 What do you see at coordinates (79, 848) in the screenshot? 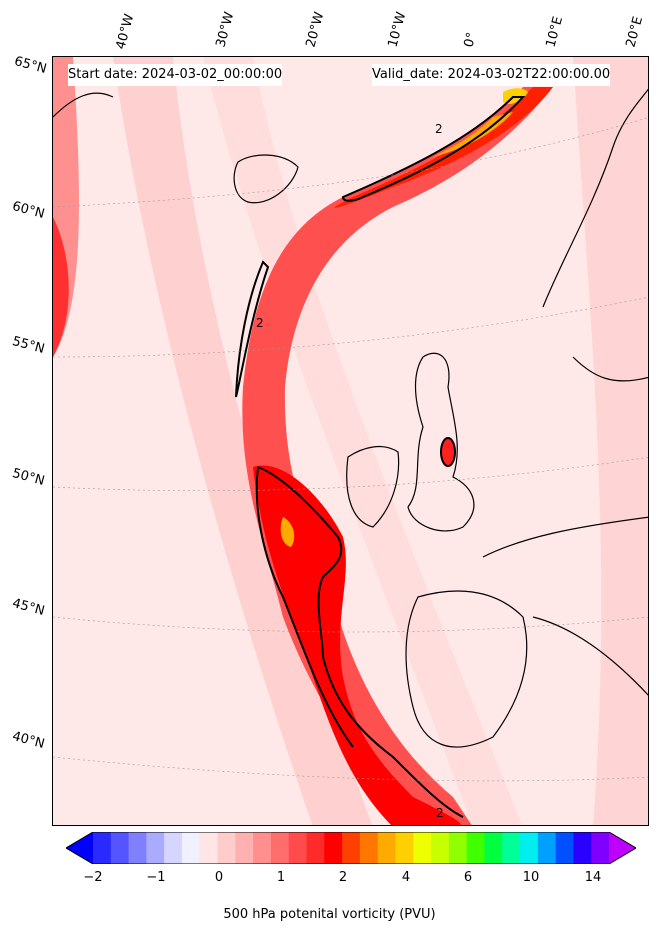
I see `colorbar-extend-low` at bounding box center [79, 848].